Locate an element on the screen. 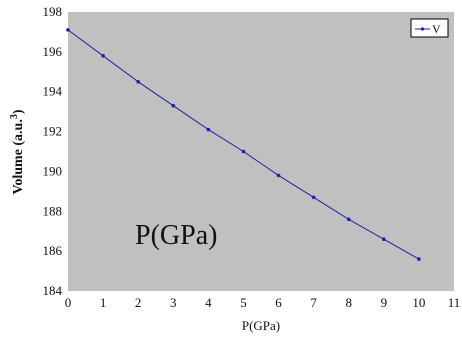 The image size is (462, 339). x-tick-label: 9 is located at coordinates (384, 302).